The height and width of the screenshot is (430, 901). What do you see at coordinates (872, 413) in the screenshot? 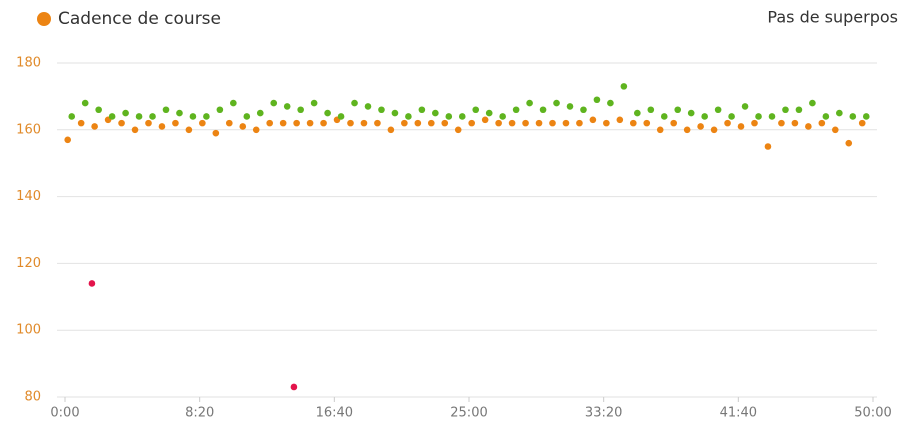
I see `x-tick-label: 50:00` at bounding box center [872, 413].